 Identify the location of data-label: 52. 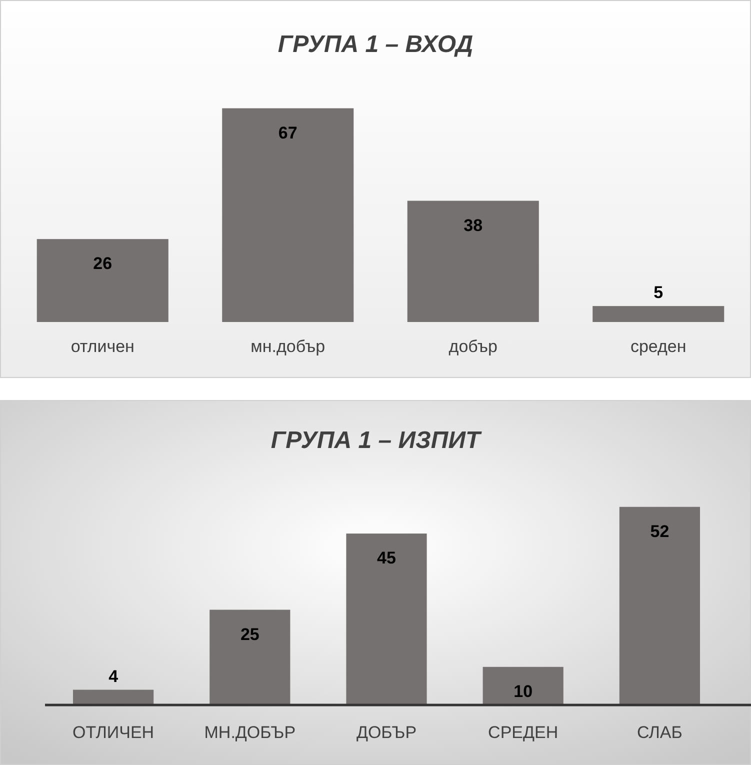
(660, 531).